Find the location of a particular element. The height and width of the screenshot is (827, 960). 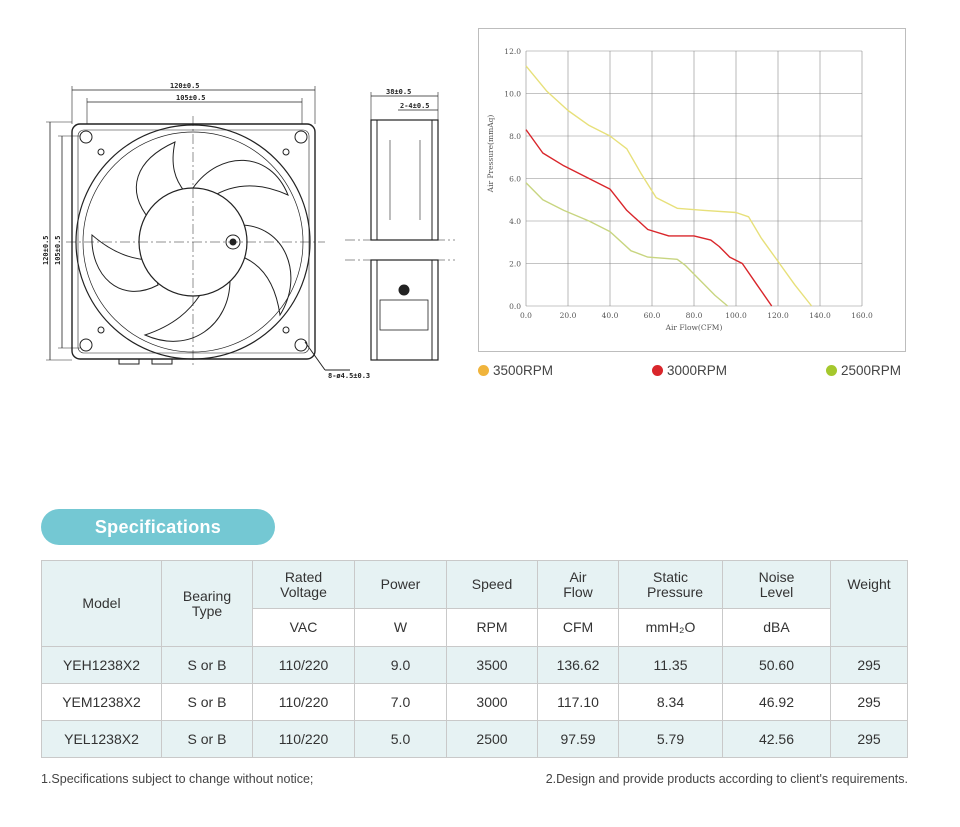

specifications-heading: Specifications is located at coordinates (158, 527).